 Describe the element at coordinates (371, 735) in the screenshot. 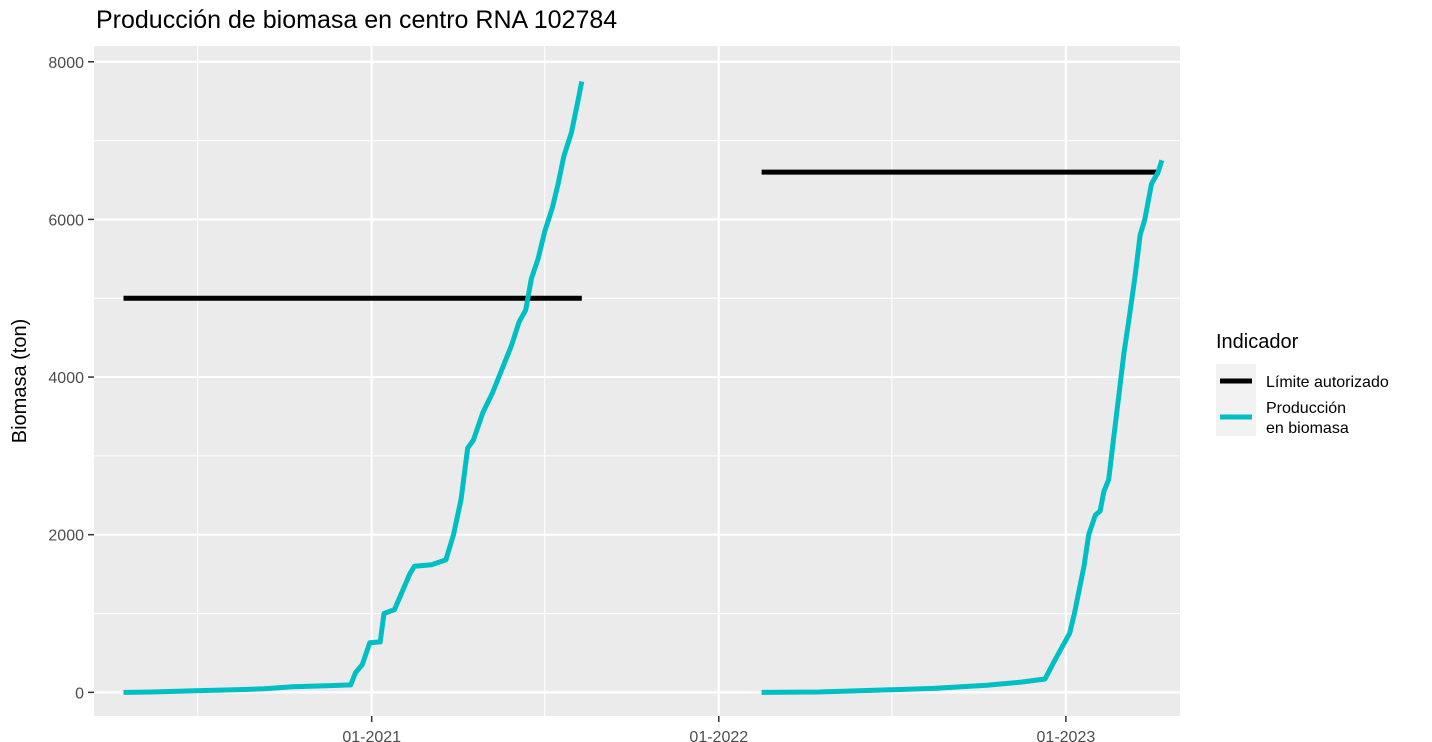

I see `x-tick-label: 01-2021` at that location.